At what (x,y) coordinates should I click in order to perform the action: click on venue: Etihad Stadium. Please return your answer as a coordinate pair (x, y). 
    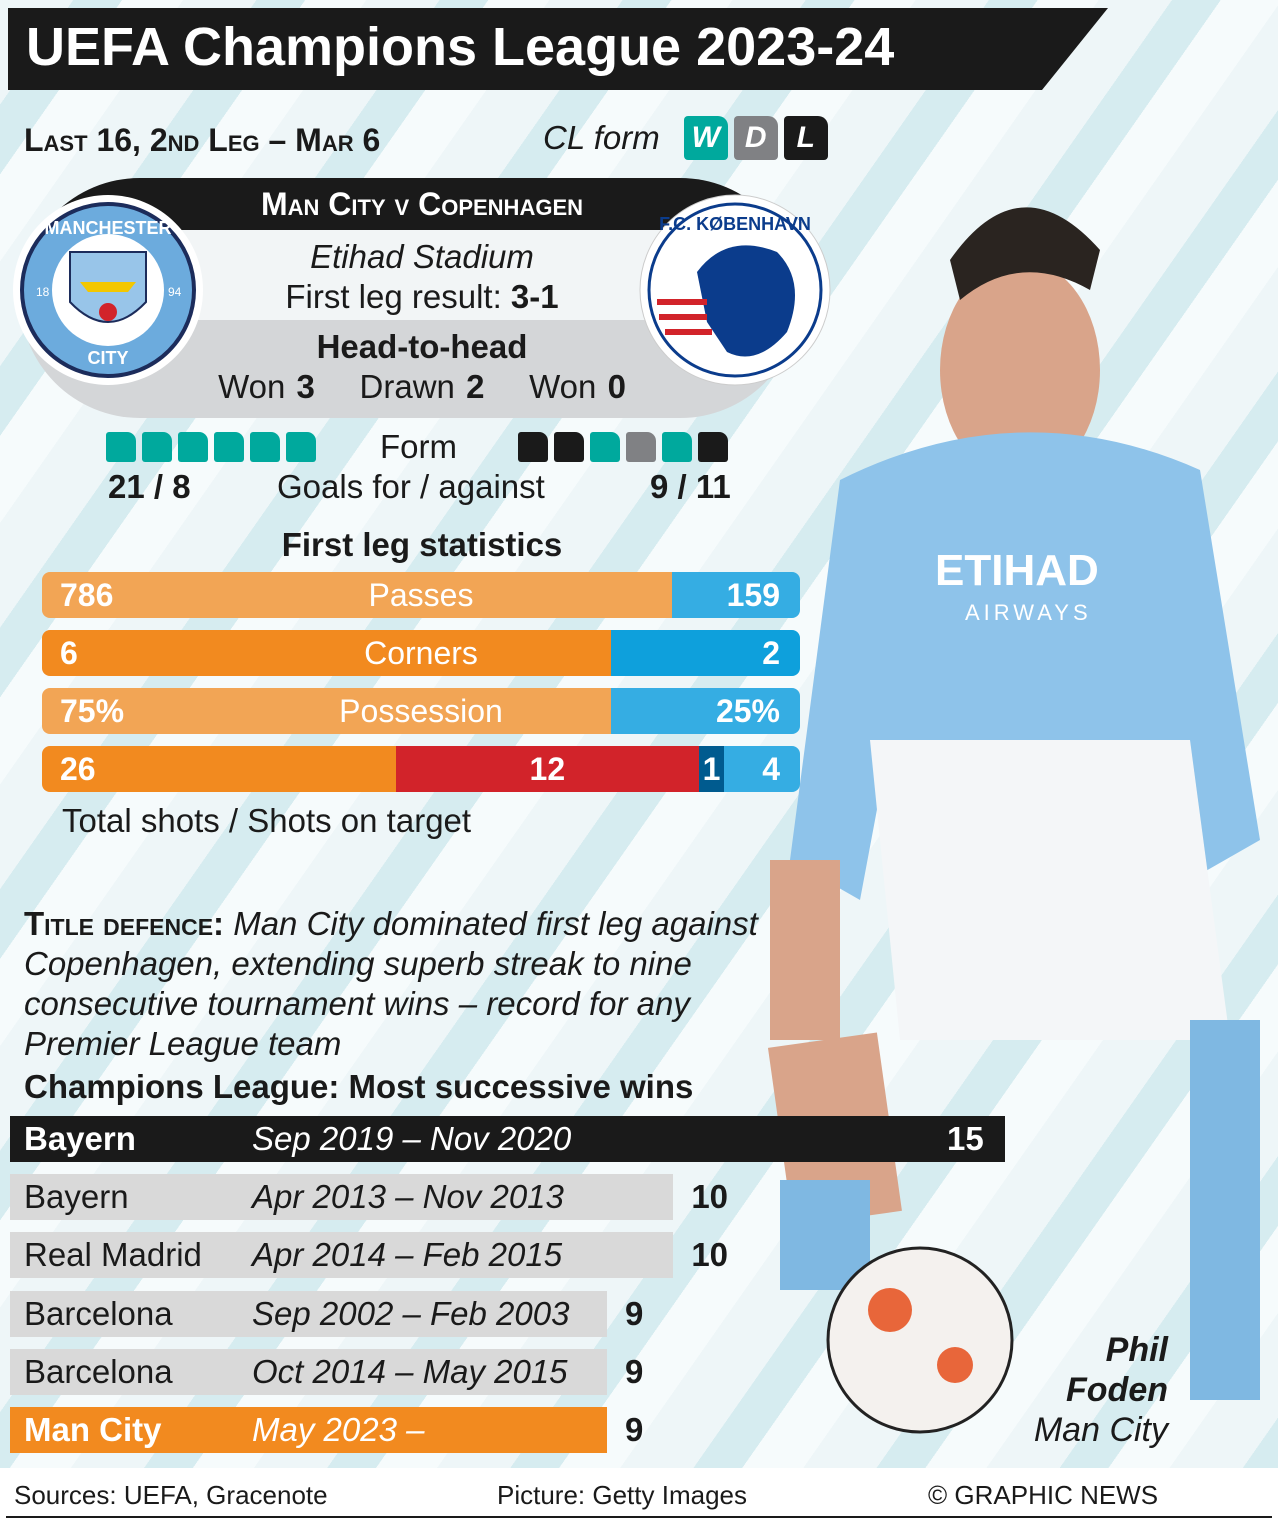
    Looking at the image, I should click on (422, 256).